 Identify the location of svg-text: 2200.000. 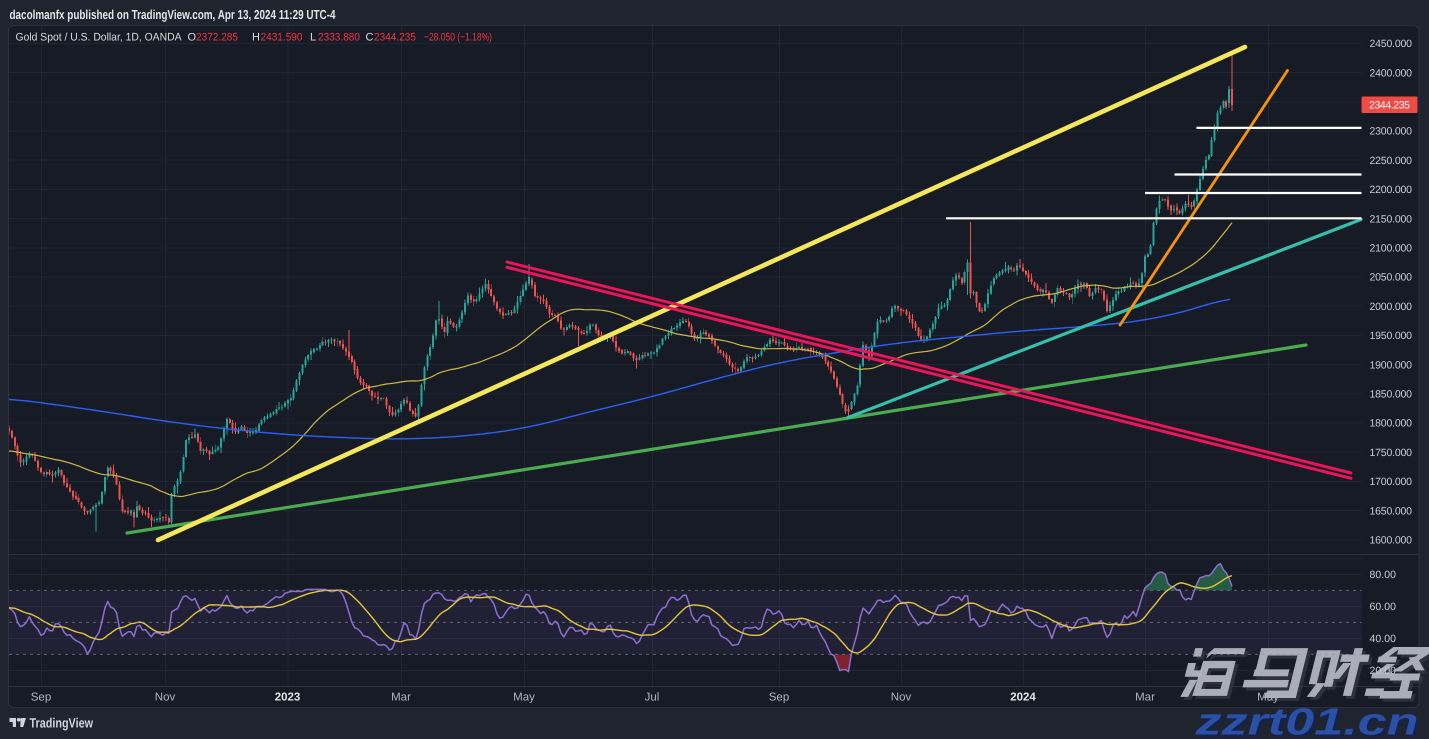
(1391, 190).